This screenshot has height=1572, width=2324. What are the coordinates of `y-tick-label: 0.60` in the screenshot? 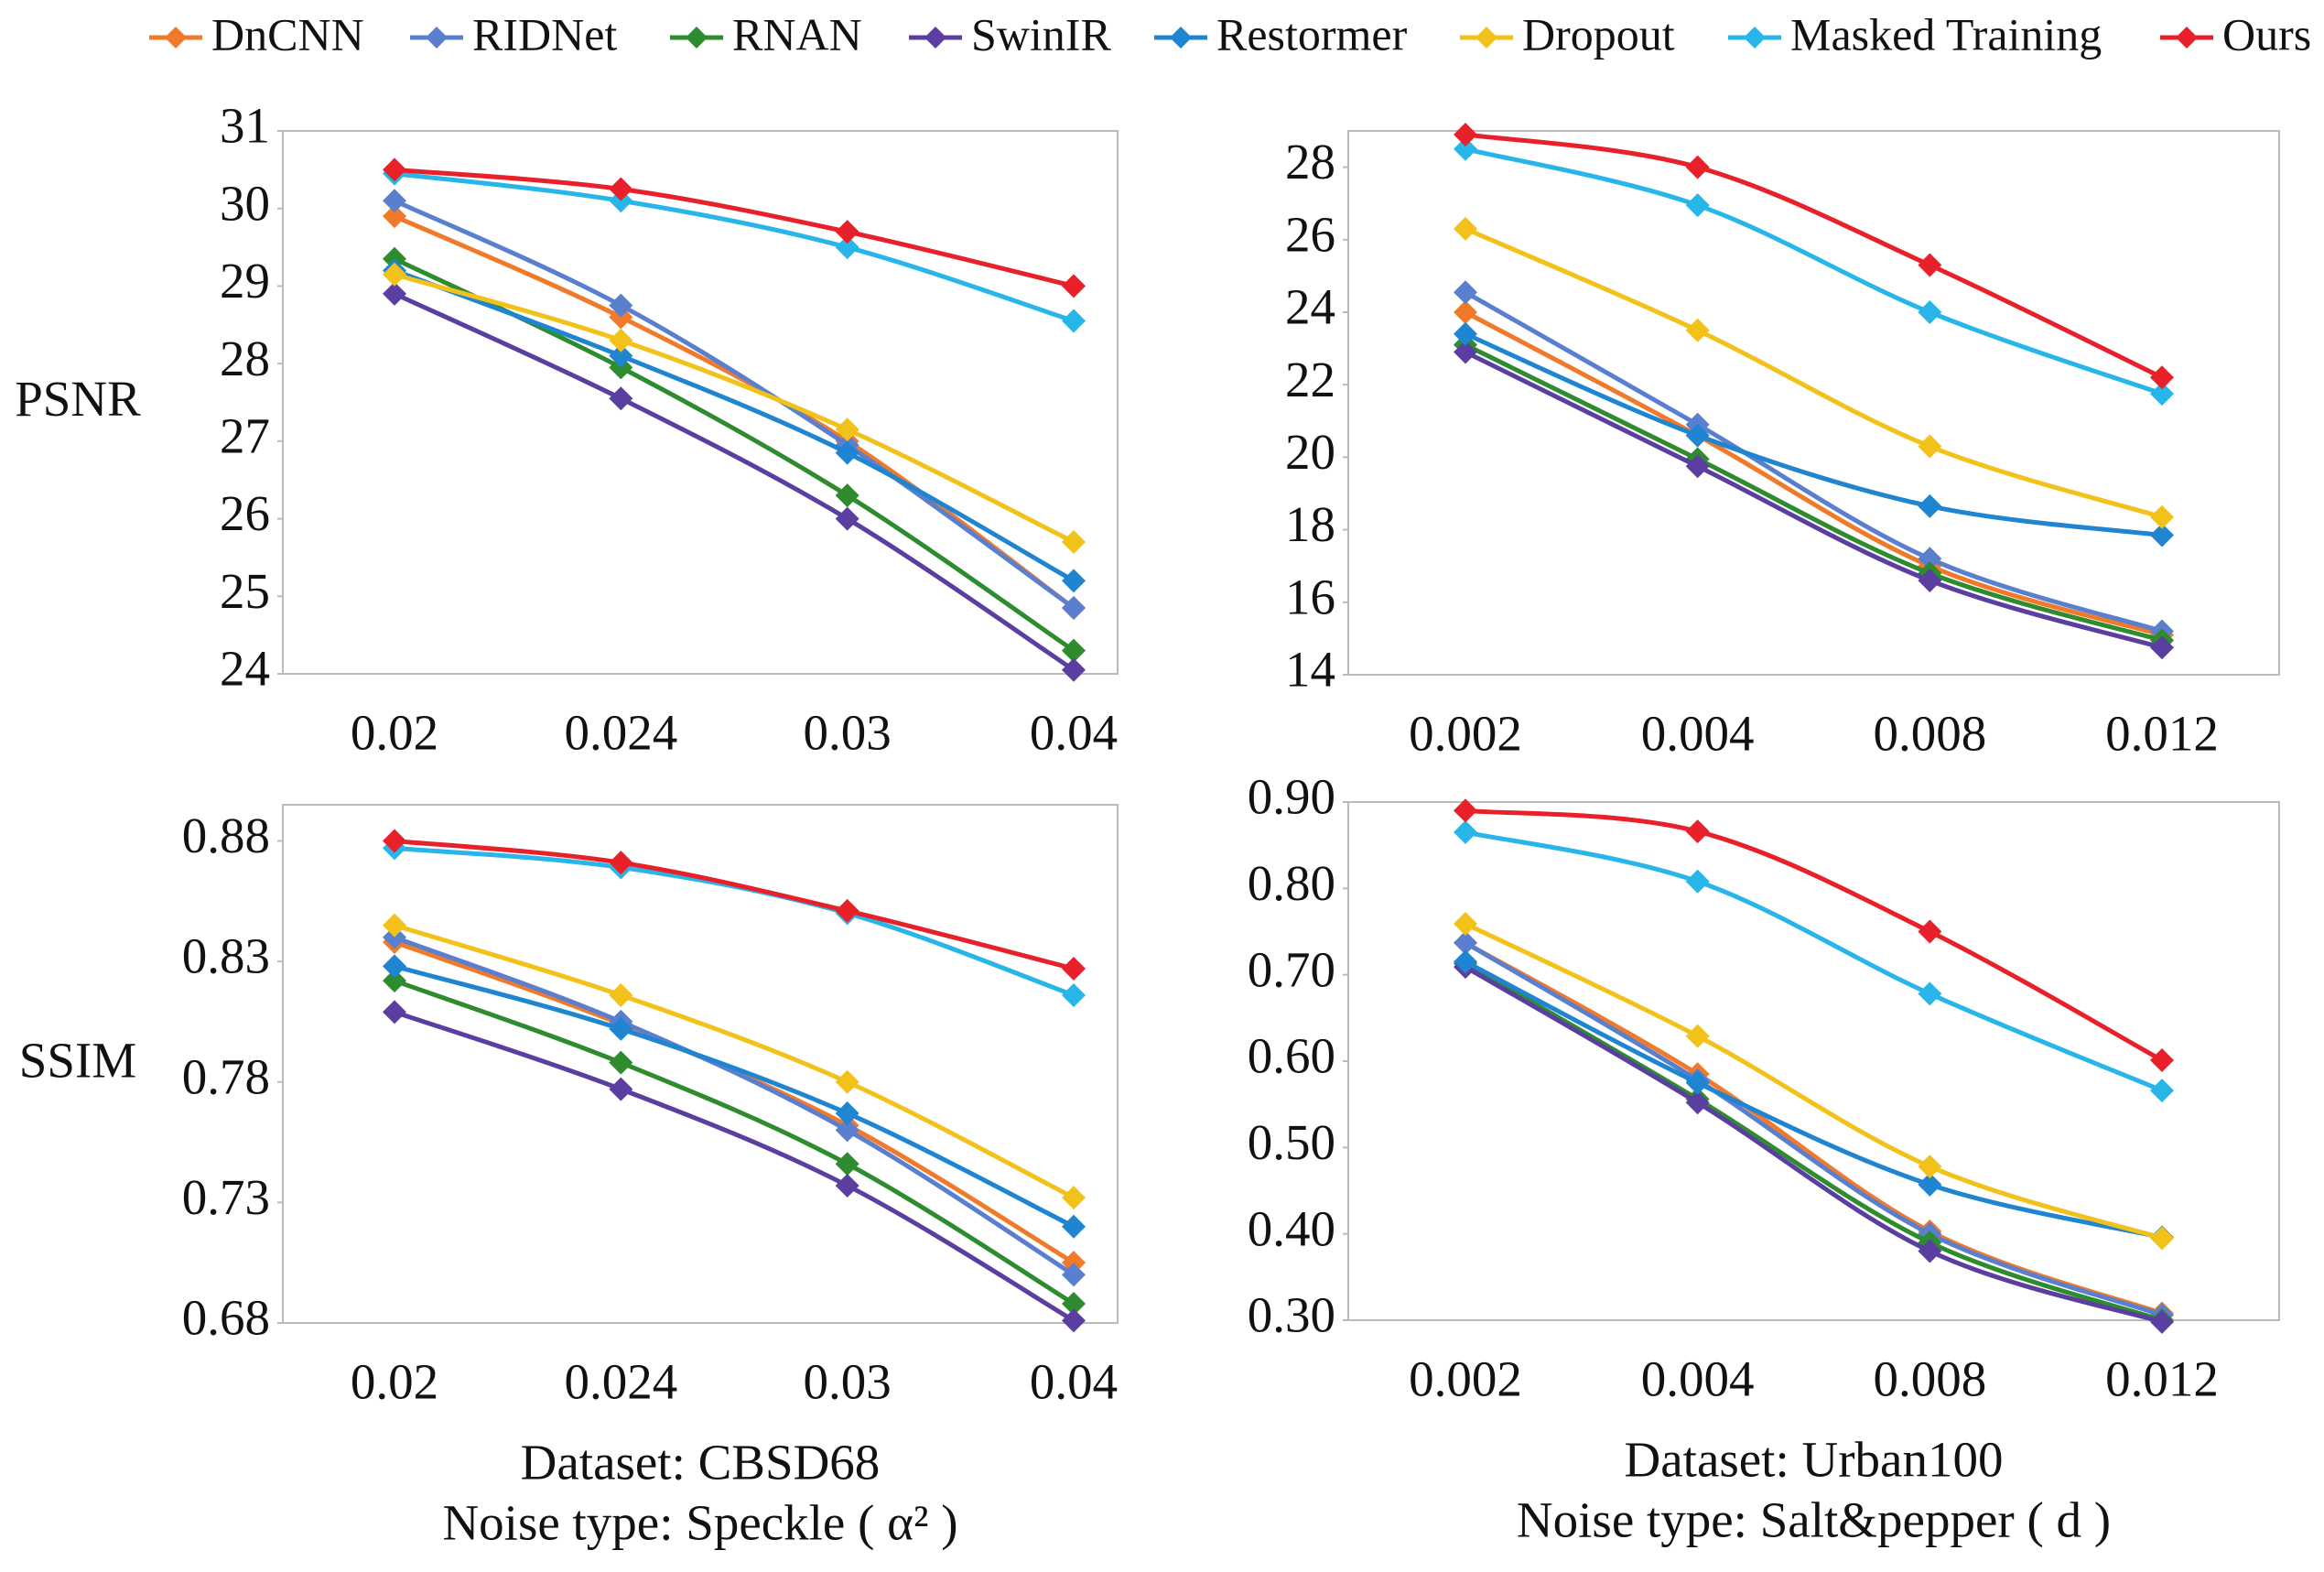 It's located at (1291, 1056).